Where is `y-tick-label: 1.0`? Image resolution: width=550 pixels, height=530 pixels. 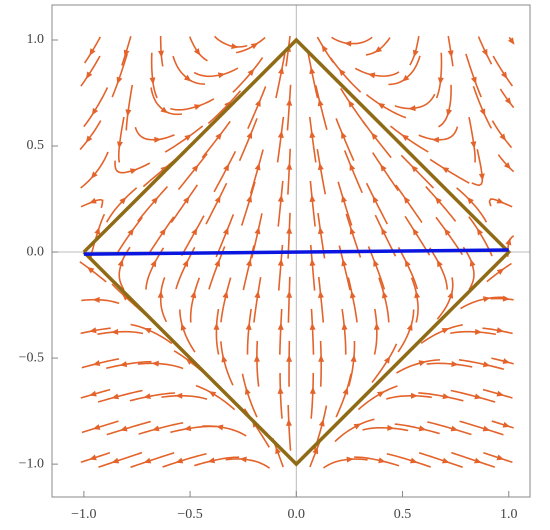 y-tick-label: 1.0 is located at coordinates (36, 39).